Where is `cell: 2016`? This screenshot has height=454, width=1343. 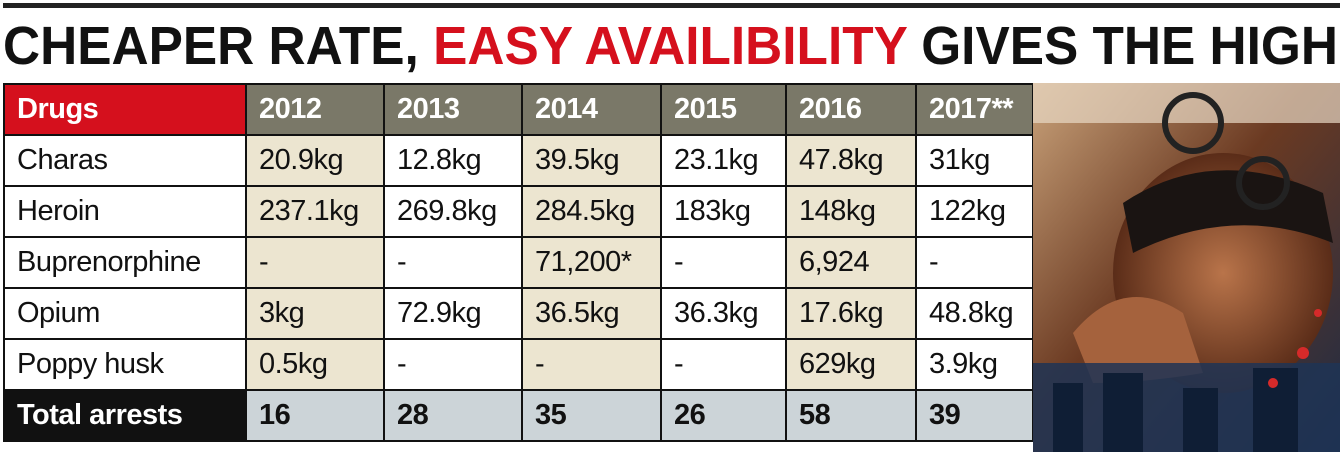 cell: 2016 is located at coordinates (851, 109).